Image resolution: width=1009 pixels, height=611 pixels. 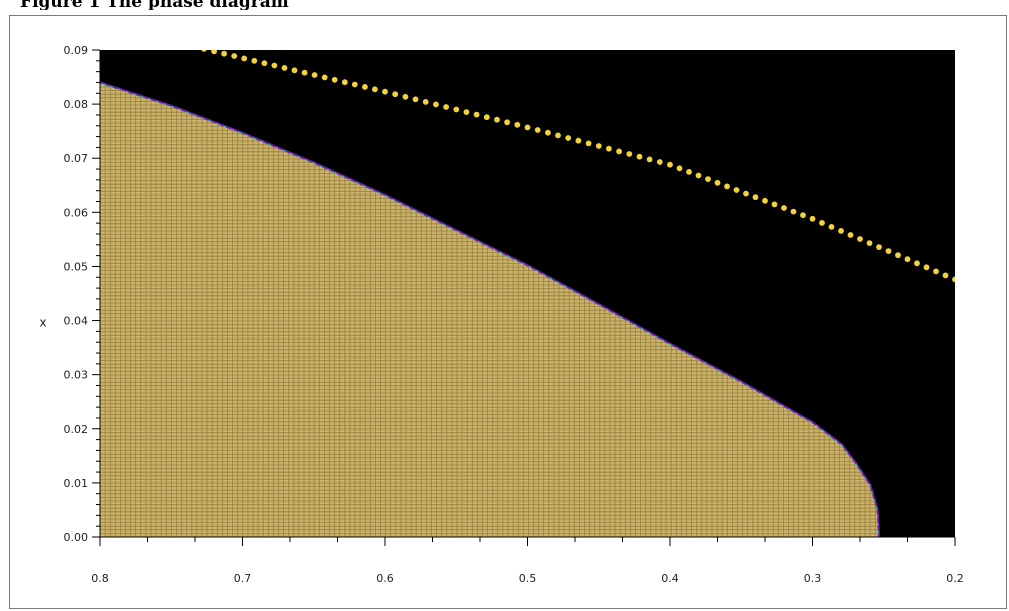 I want to click on y-tick-label: 0.01, so click(x=76, y=483).